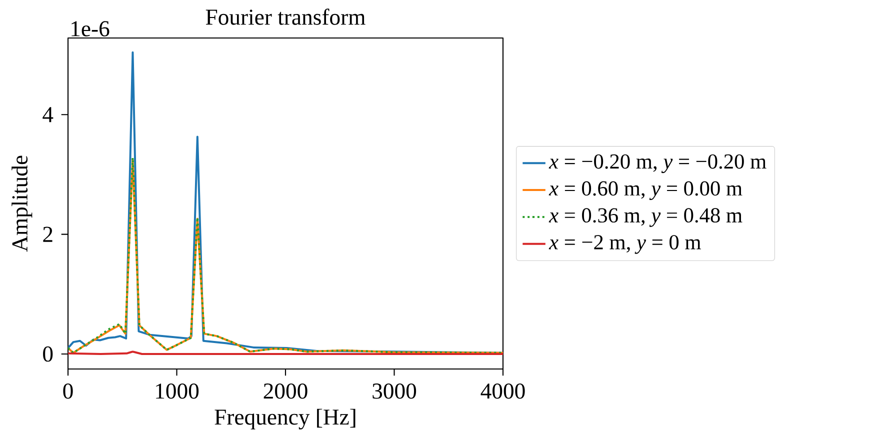 This screenshot has width=883, height=432. What do you see at coordinates (645, 217) in the screenshot?
I see `legend-label: x = 0.36 m, y = 0.48 m` at bounding box center [645, 217].